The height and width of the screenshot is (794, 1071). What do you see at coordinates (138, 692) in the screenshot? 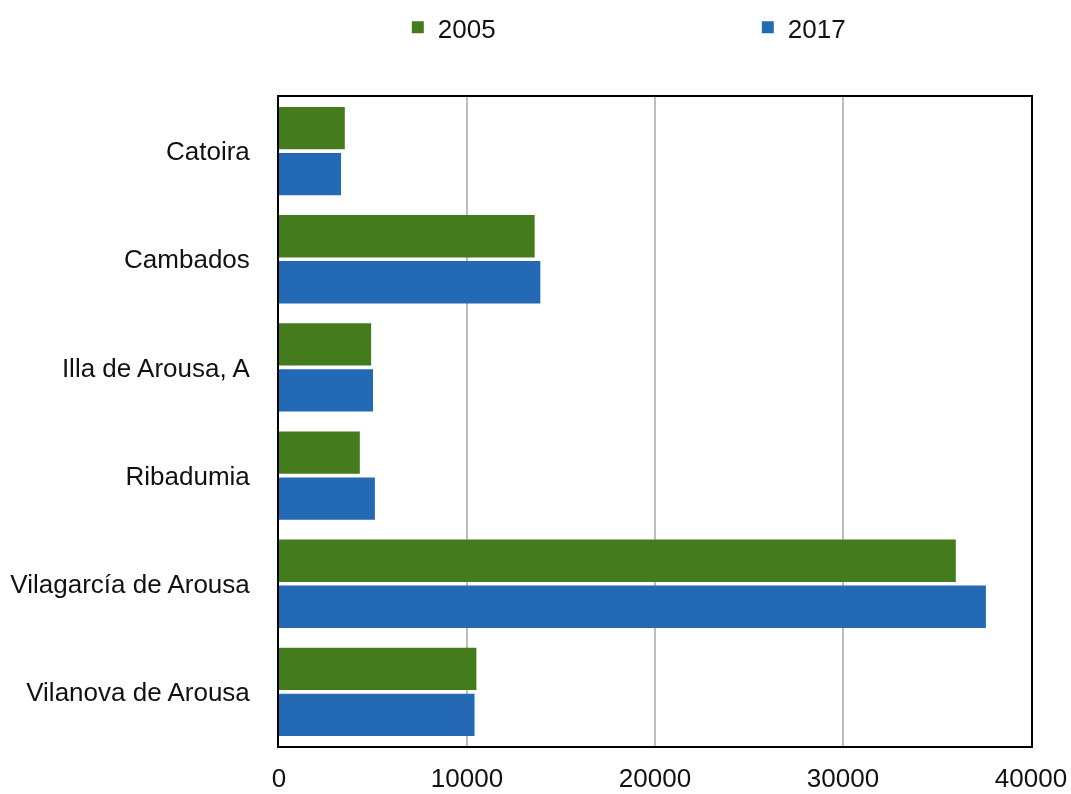
I see `y-tick-label: Vilanova de Arousa` at bounding box center [138, 692].